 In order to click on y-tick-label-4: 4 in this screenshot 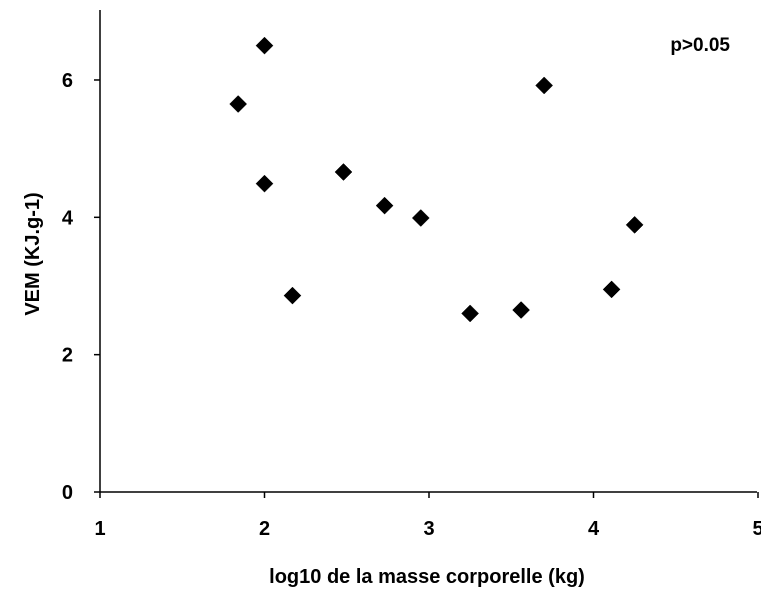, I will do `click(68, 218)`.